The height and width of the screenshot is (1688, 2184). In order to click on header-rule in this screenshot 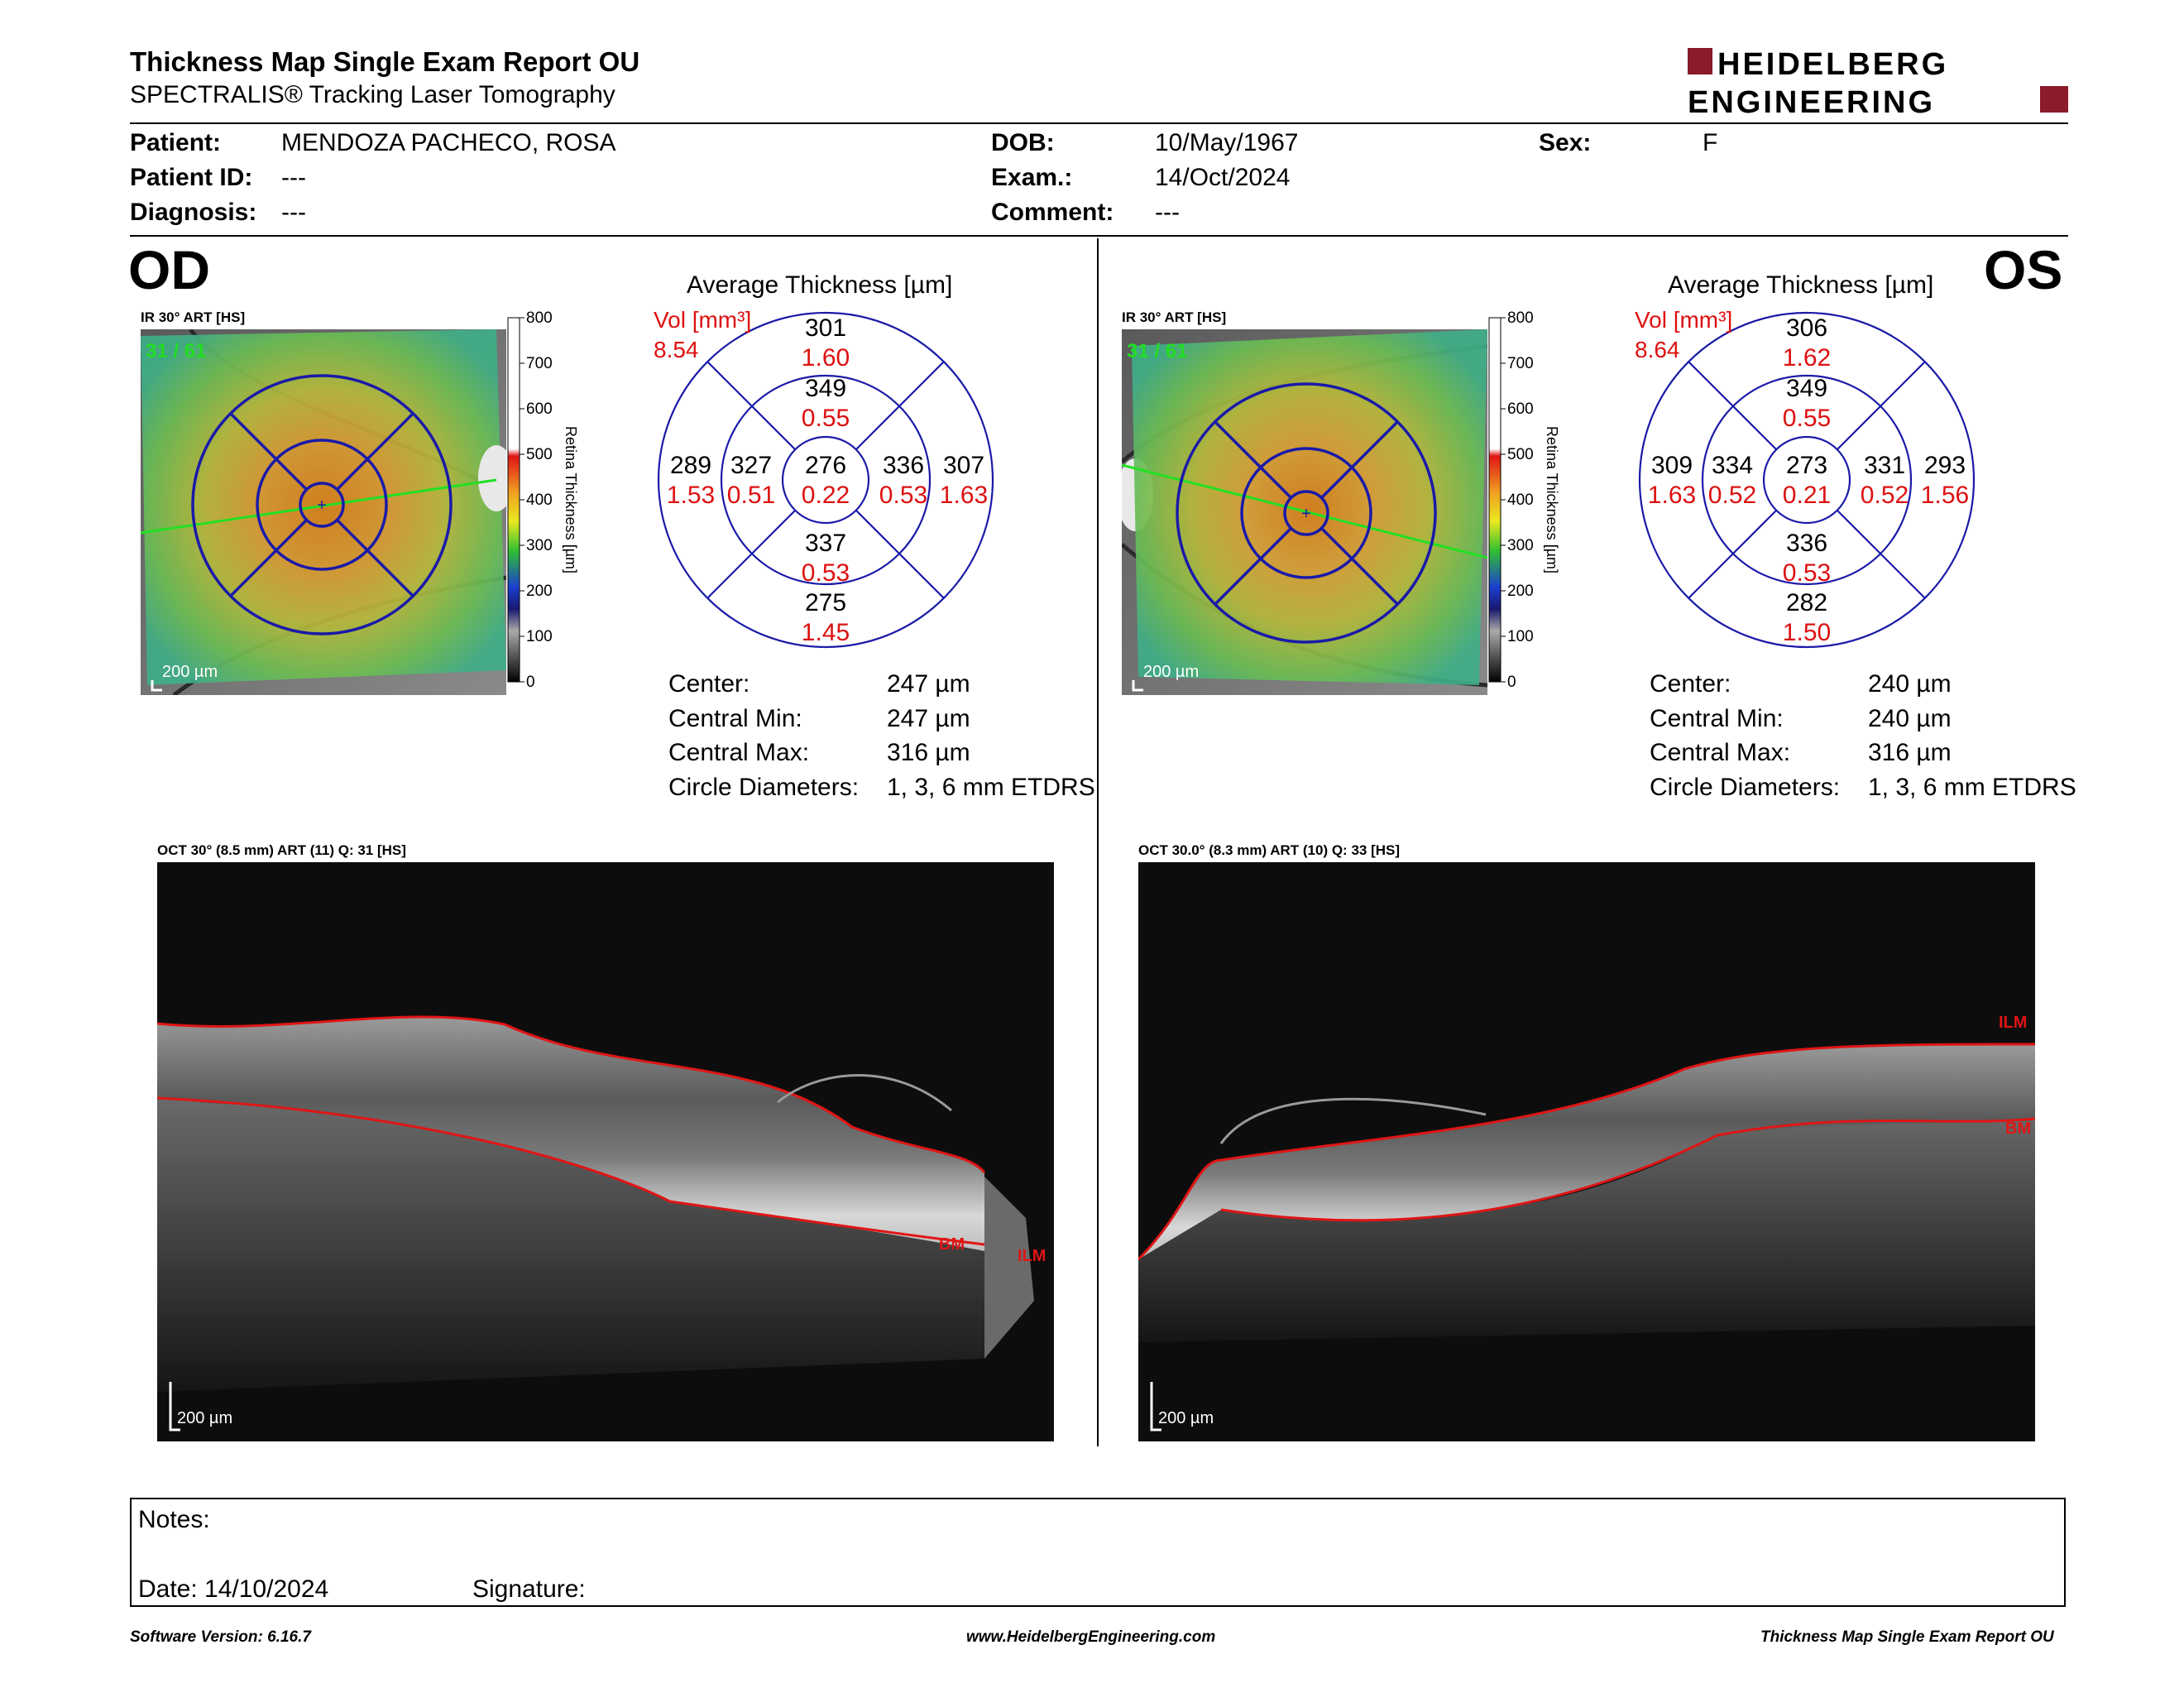, I will do `click(1099, 123)`.